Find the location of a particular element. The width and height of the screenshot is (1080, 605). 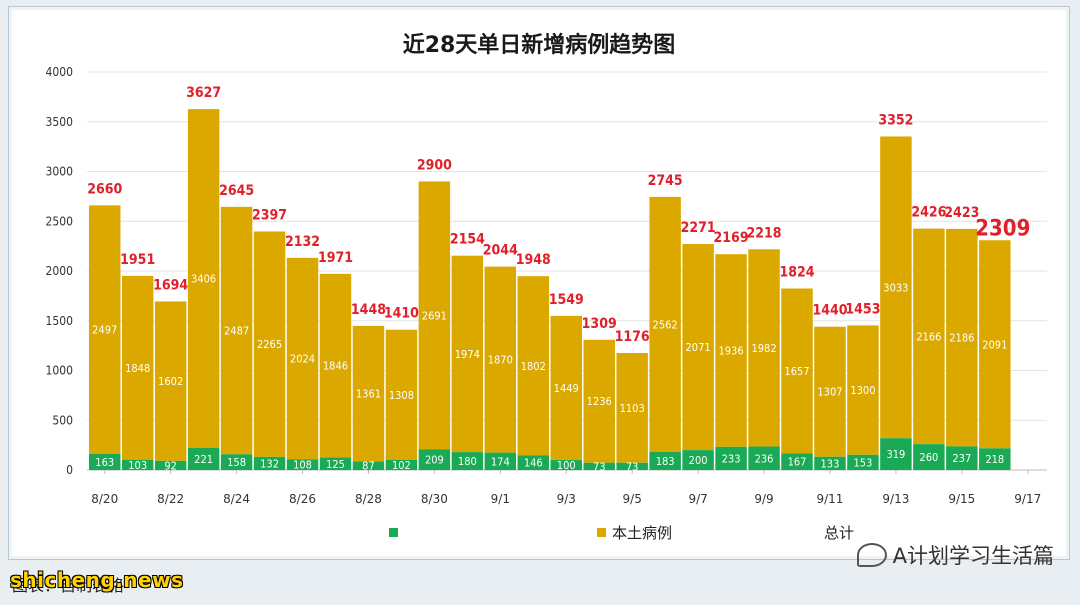

bar-local-label: 200 is located at coordinates (698, 460).